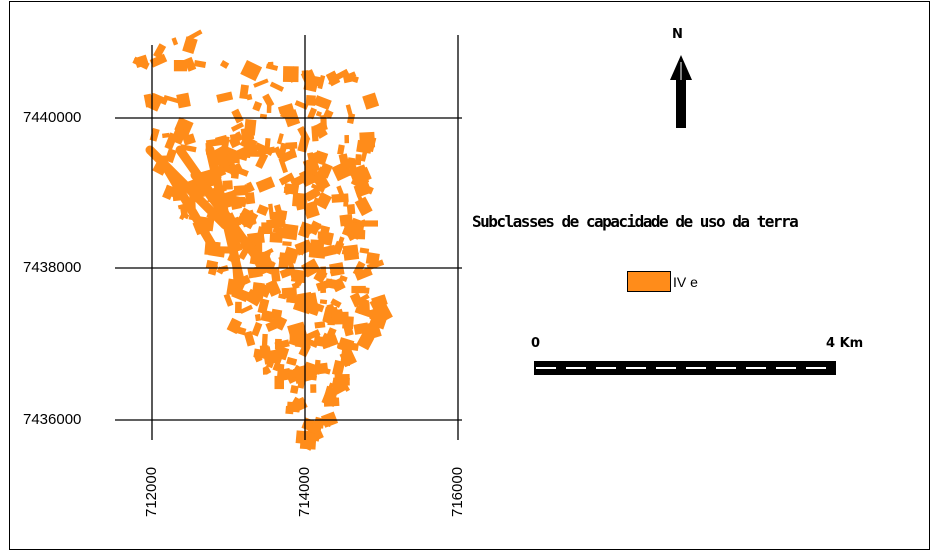  What do you see at coordinates (685, 368) in the screenshot?
I see `scale-bar` at bounding box center [685, 368].